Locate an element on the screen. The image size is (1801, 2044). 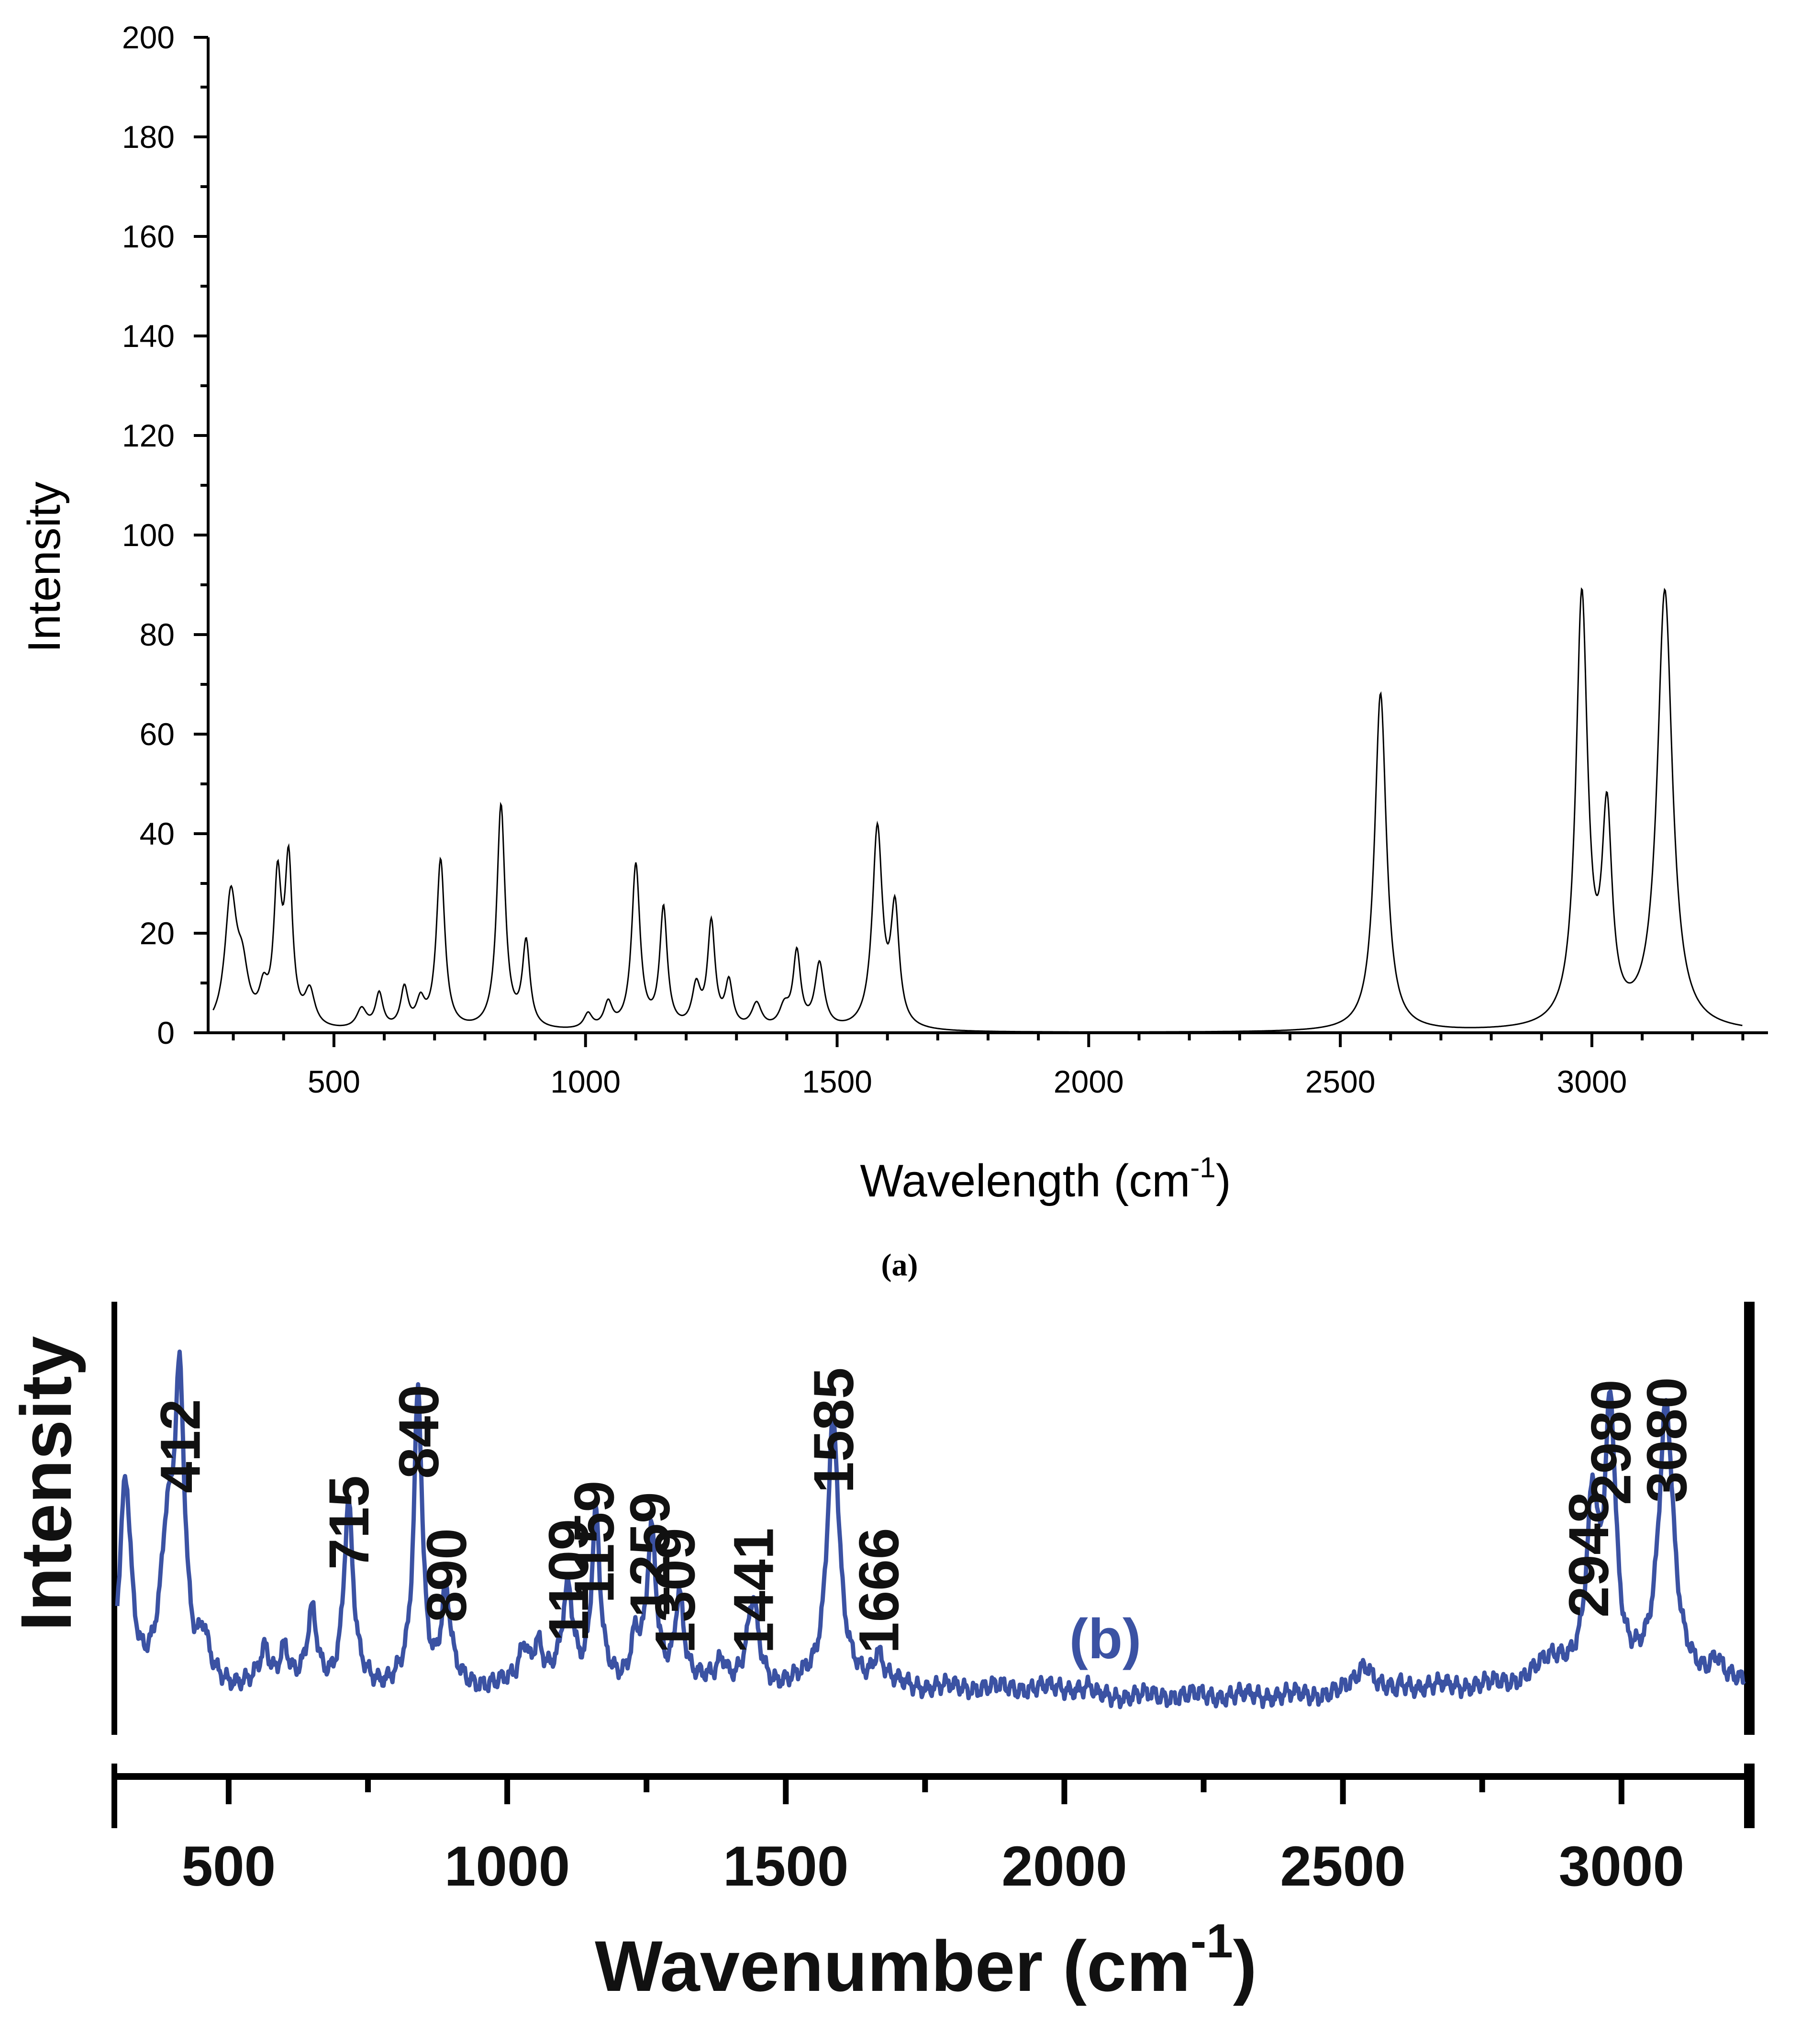
chart-b-peak-label: 1259 is located at coordinates (650, 1555).